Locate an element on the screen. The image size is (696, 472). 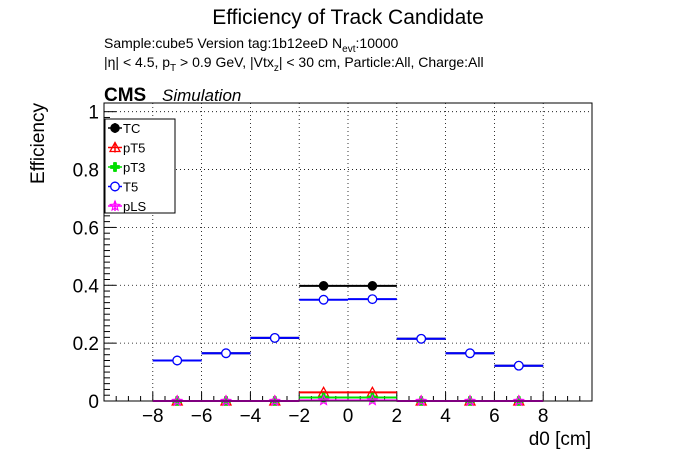
subtitle-line1-text: Sample:cube5 Version tag:1b12eeD N is located at coordinates (223, 43).